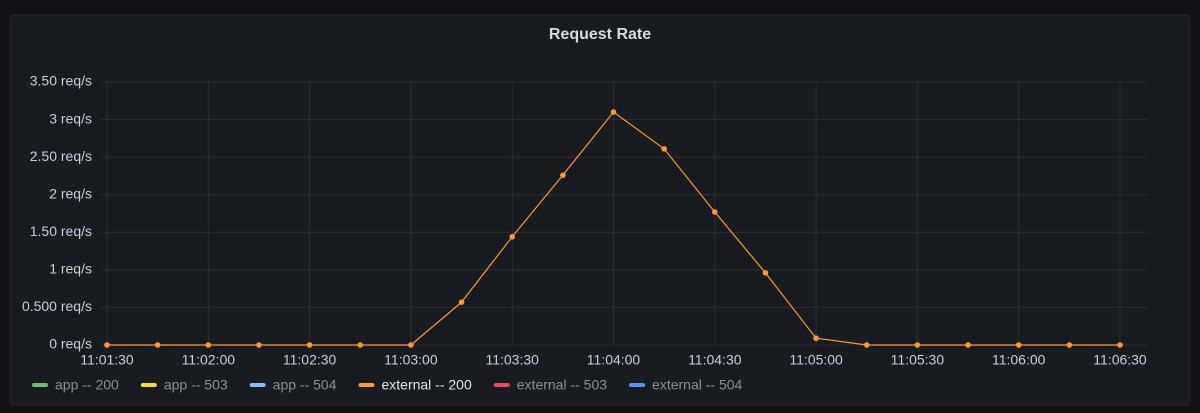 Image resolution: width=1200 pixels, height=413 pixels. Describe the element at coordinates (697, 385) in the screenshot. I see `legend-item: external -- 504` at that location.